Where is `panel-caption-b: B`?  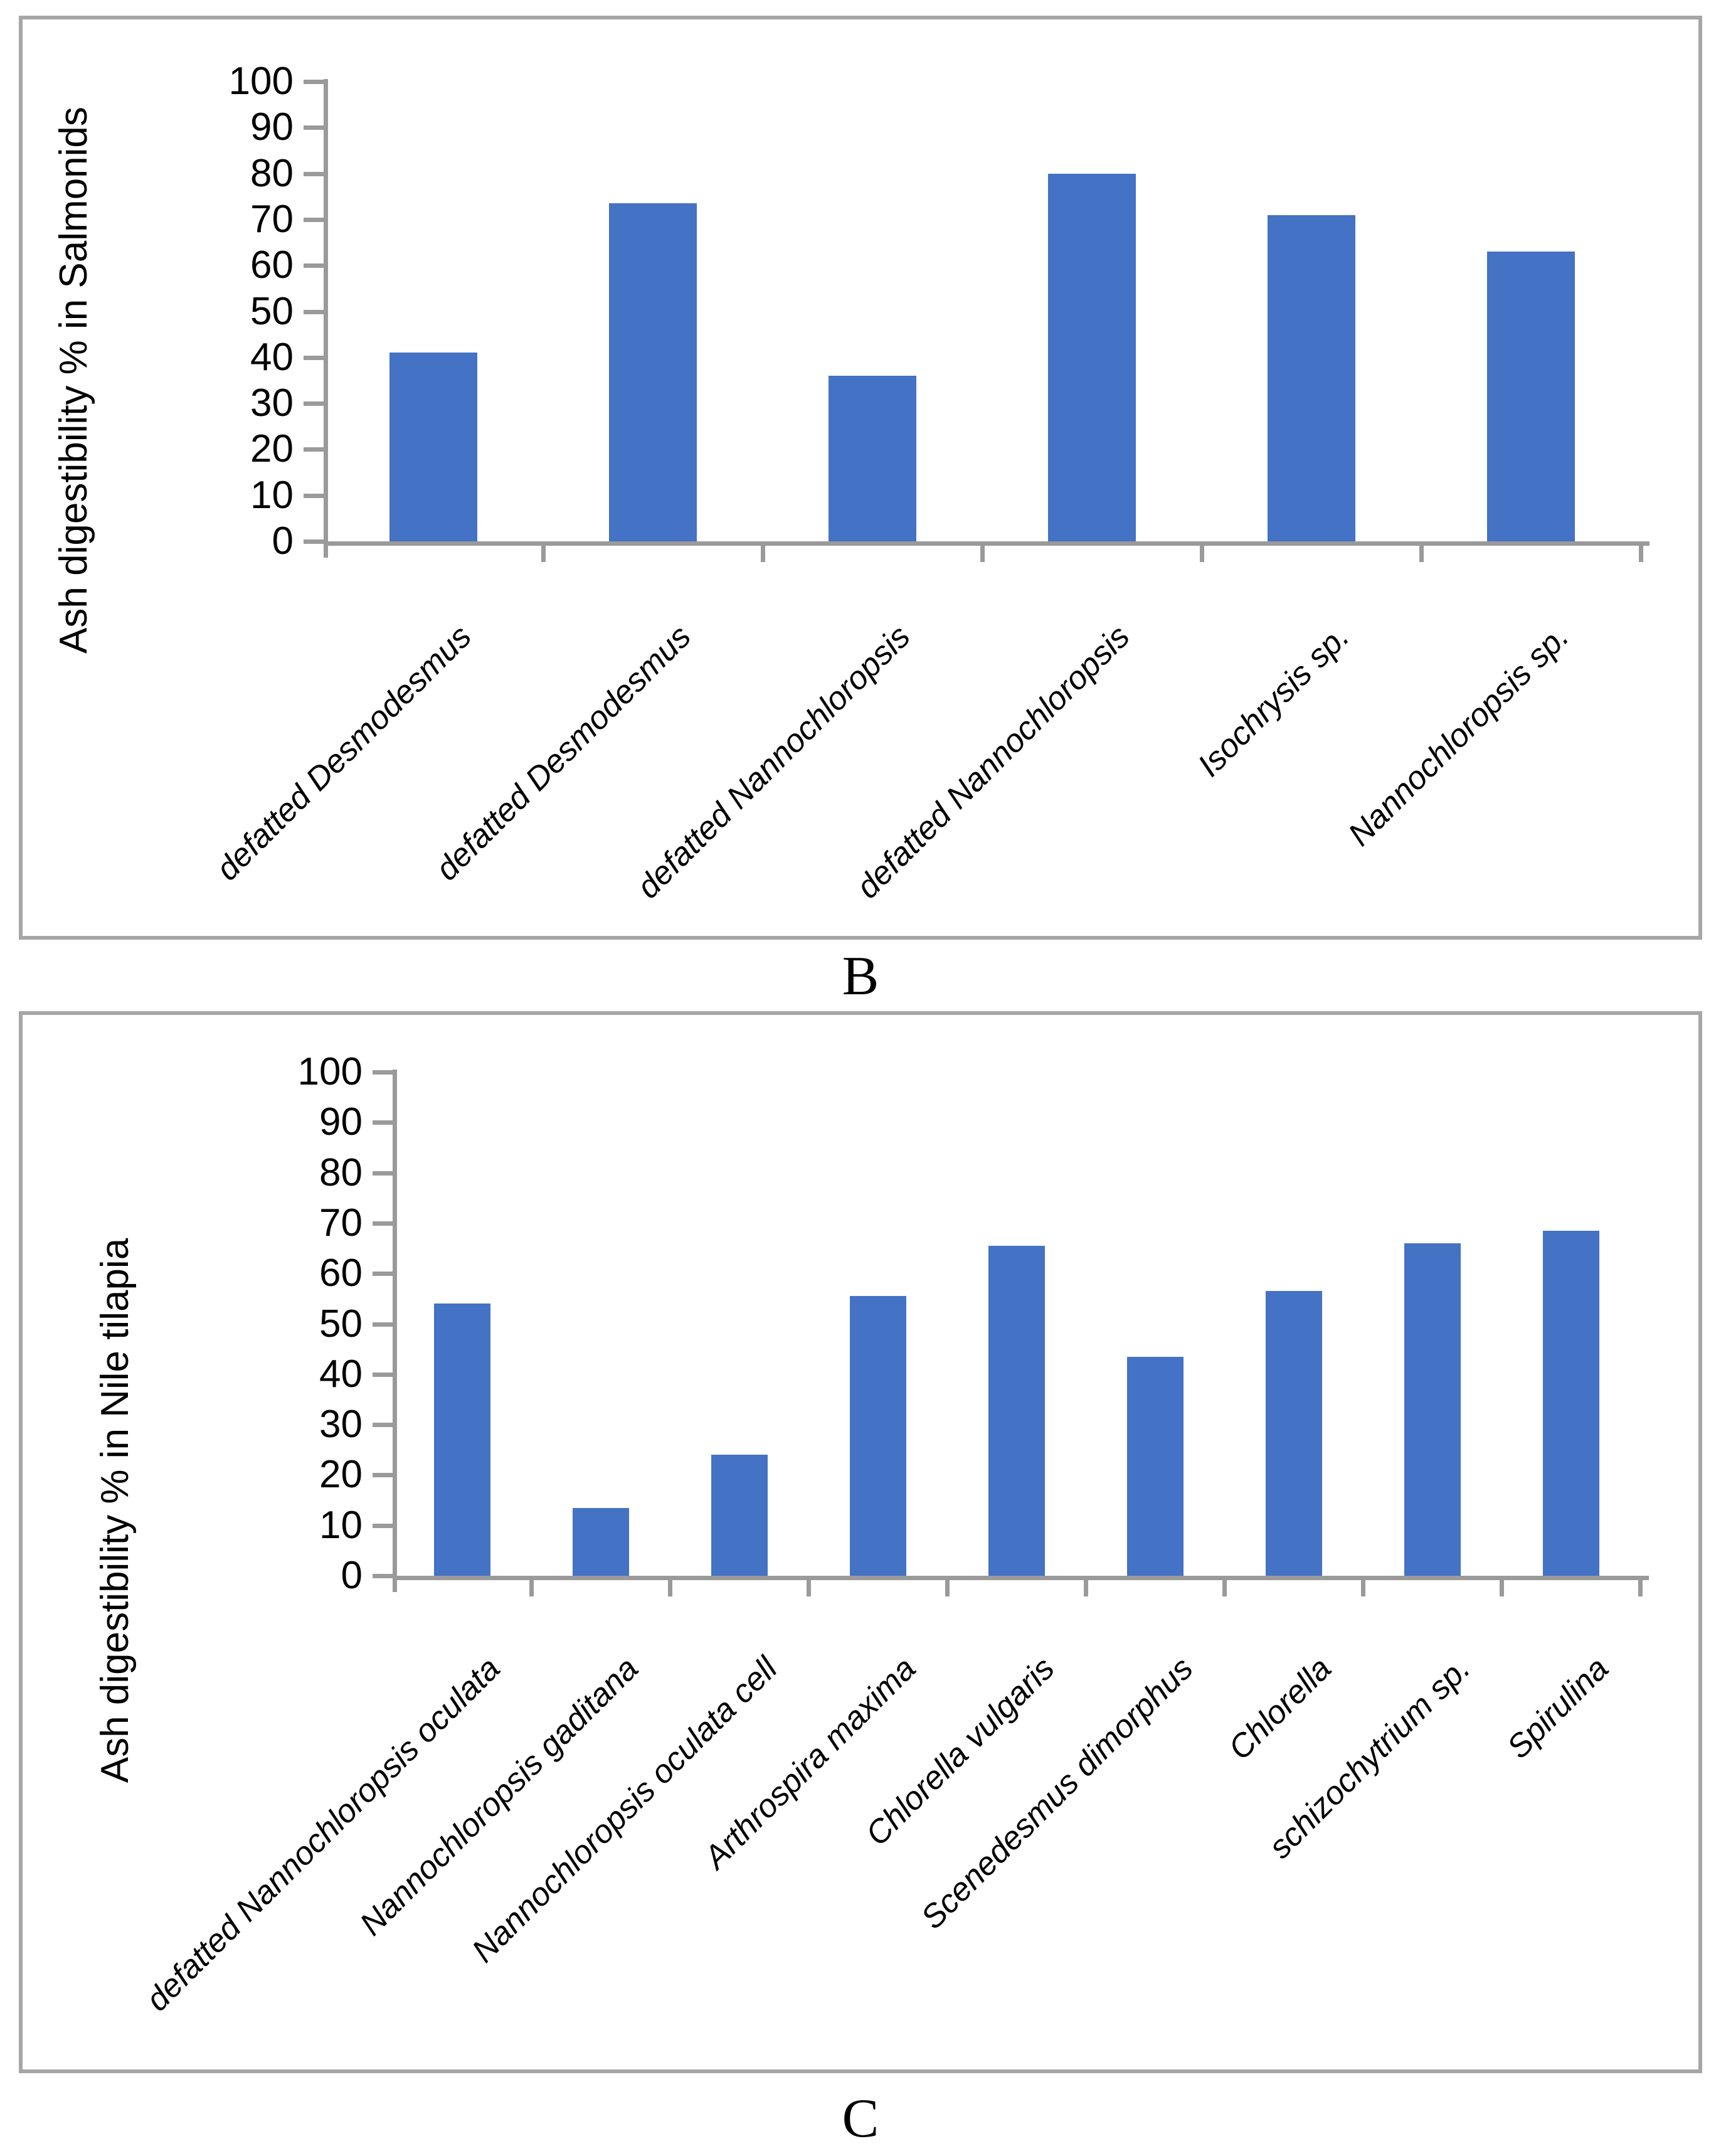
panel-caption-b: B is located at coordinates (860, 976).